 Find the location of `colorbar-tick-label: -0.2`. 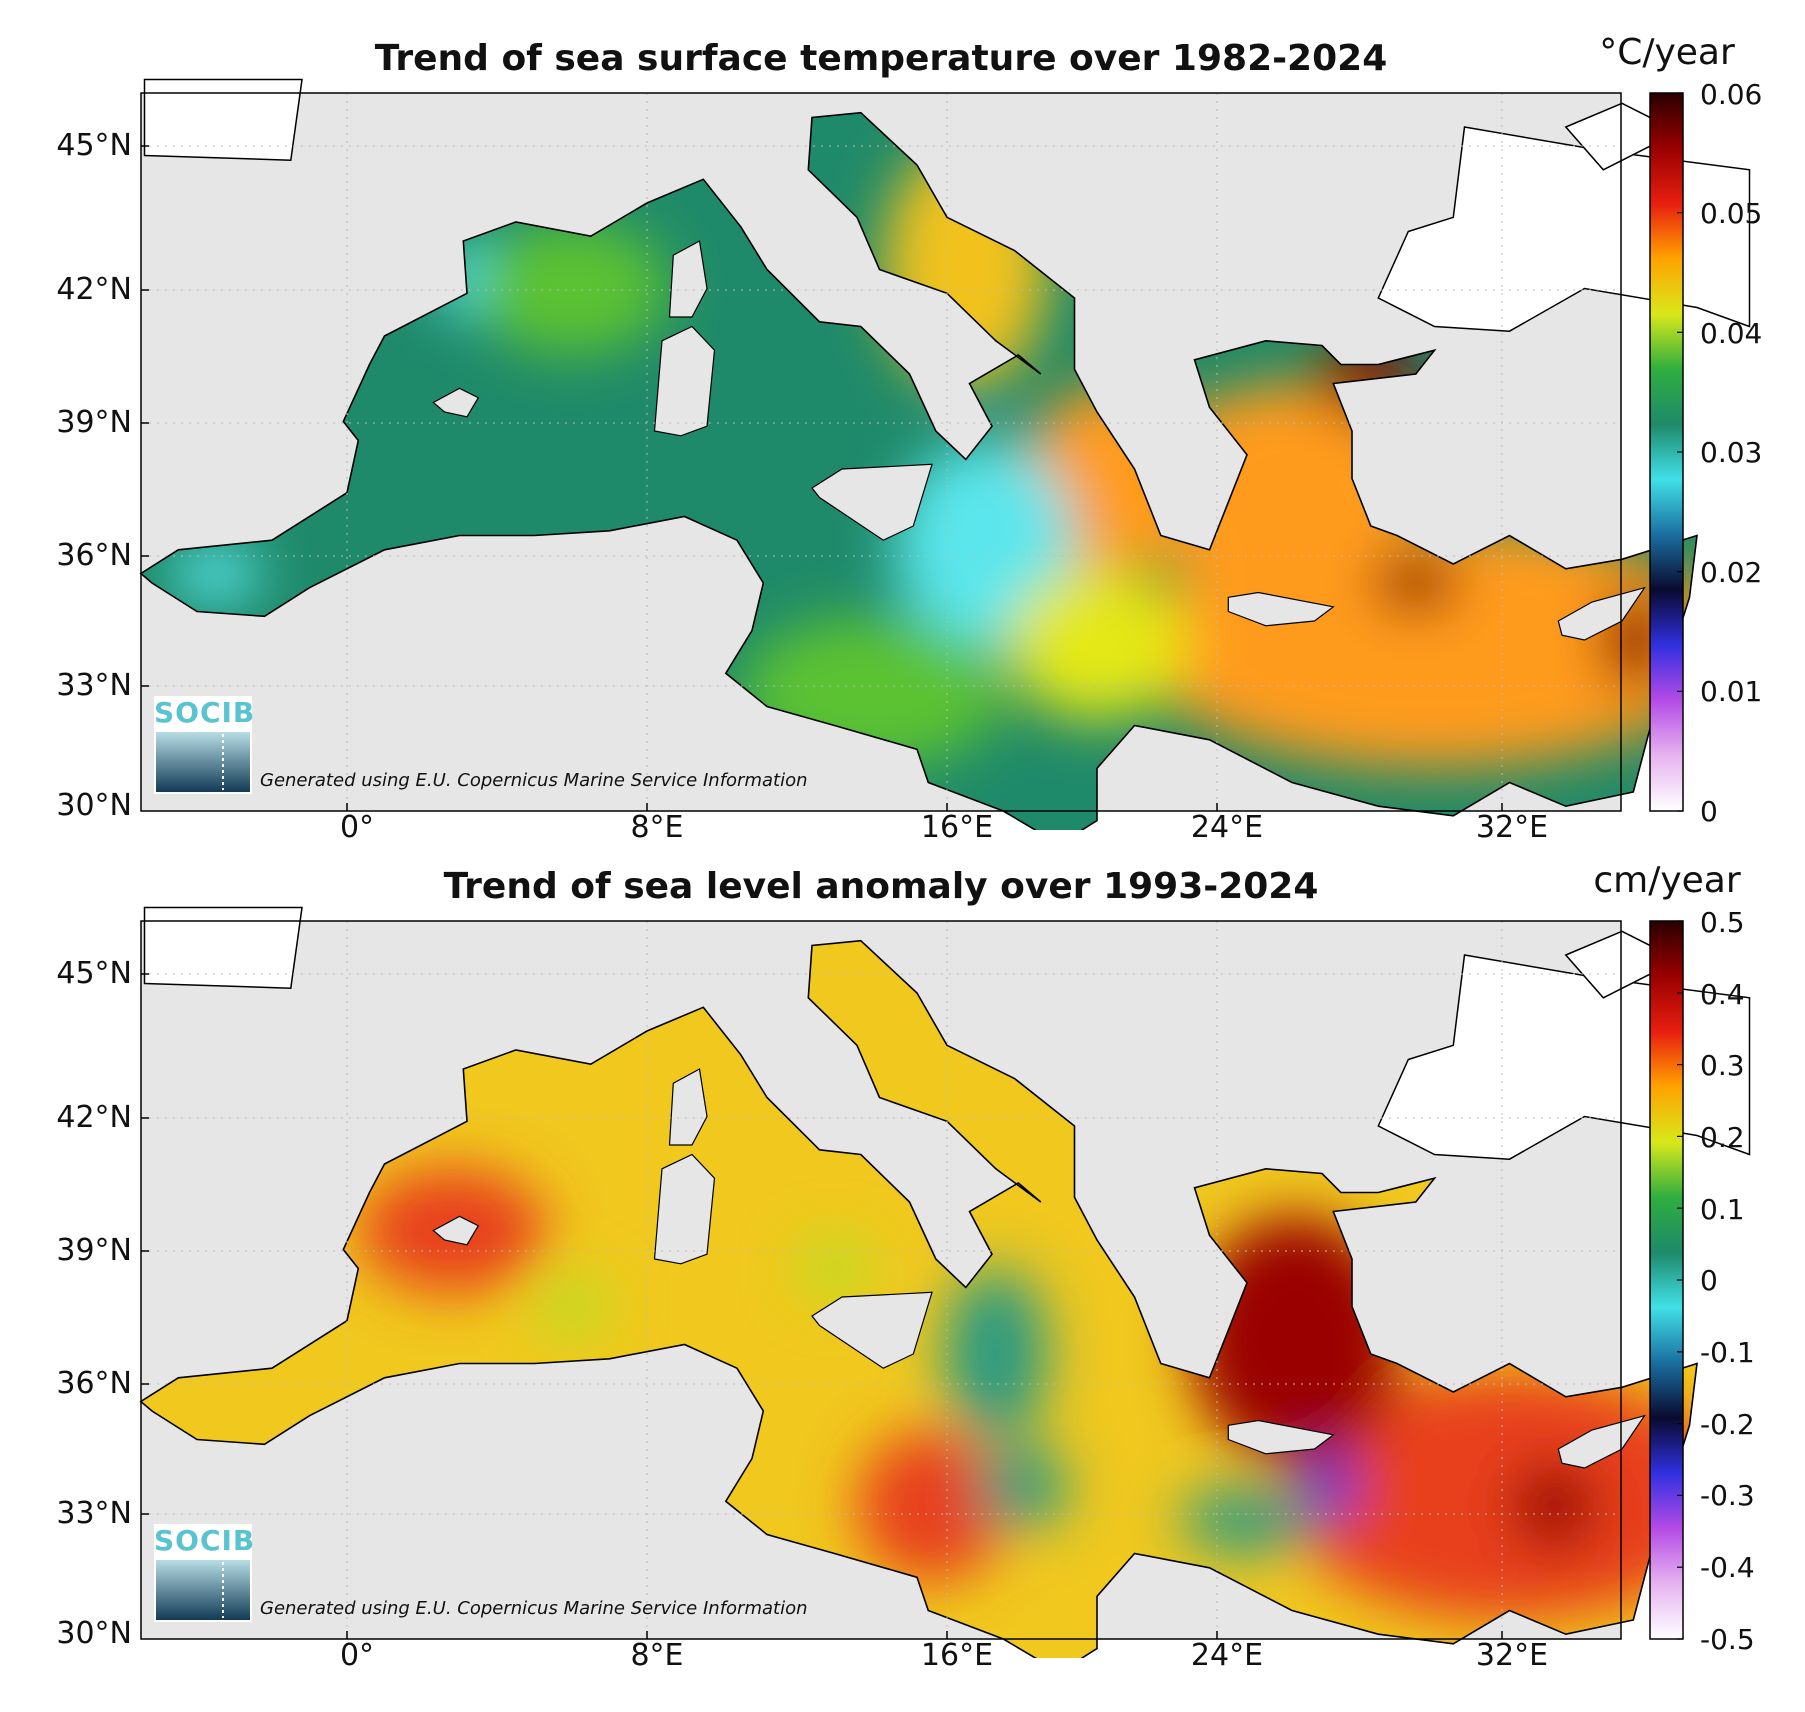

colorbar-tick-label: -0.2 is located at coordinates (1727, 1424).